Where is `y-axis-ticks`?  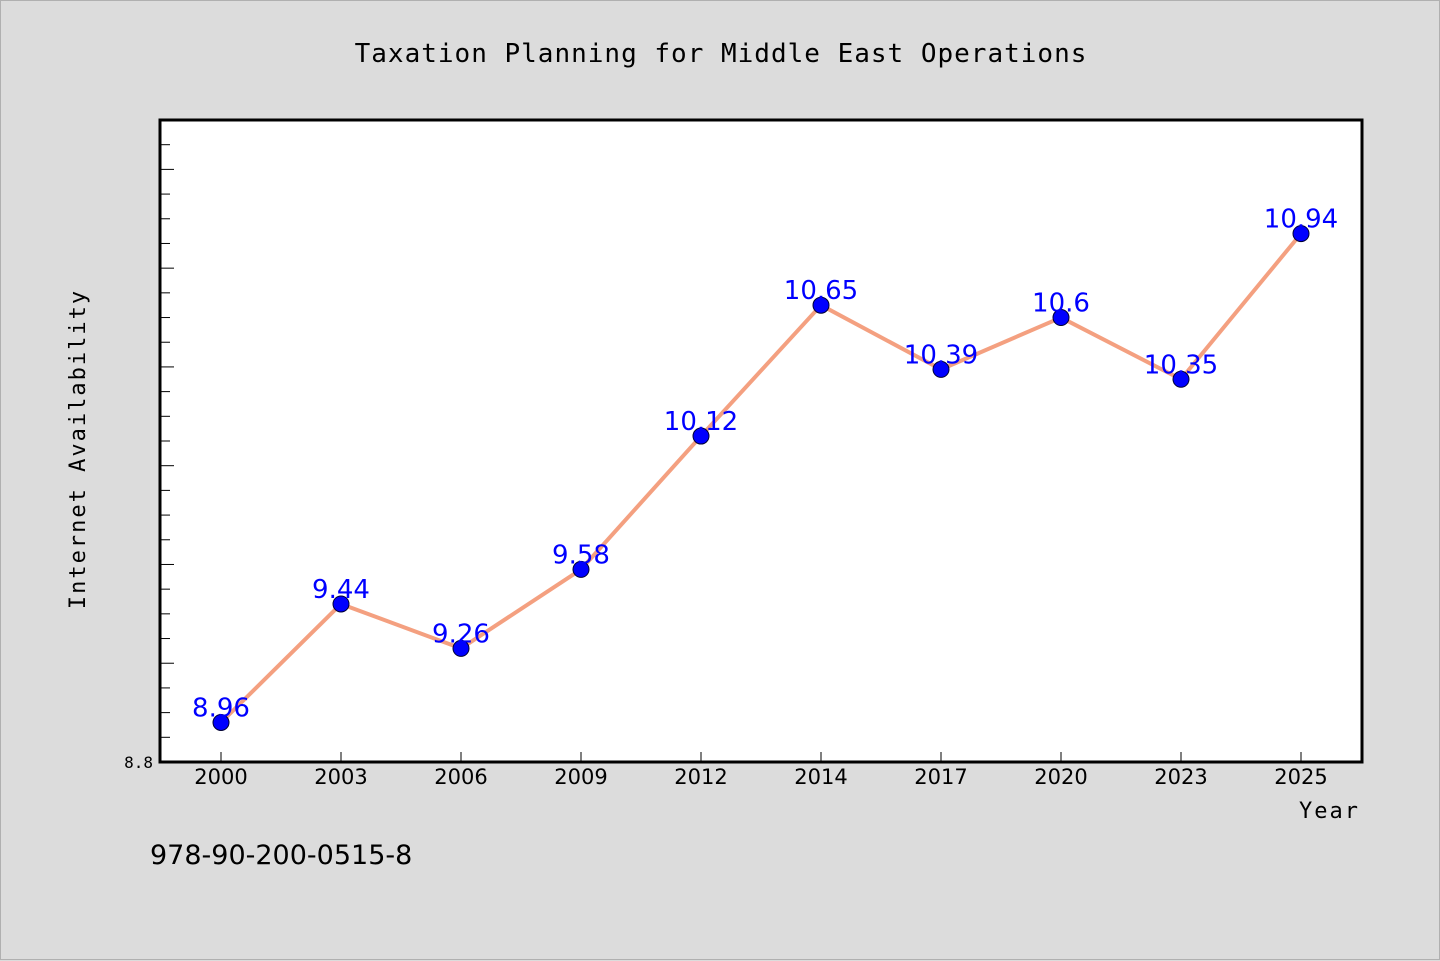 y-axis-ticks is located at coordinates (167, 441).